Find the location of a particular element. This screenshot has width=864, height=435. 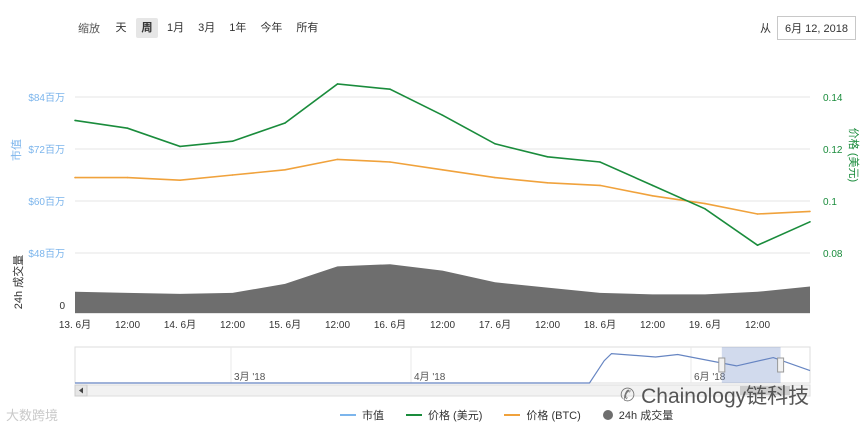

right-tick-014: 0.14 is located at coordinates (833, 98).